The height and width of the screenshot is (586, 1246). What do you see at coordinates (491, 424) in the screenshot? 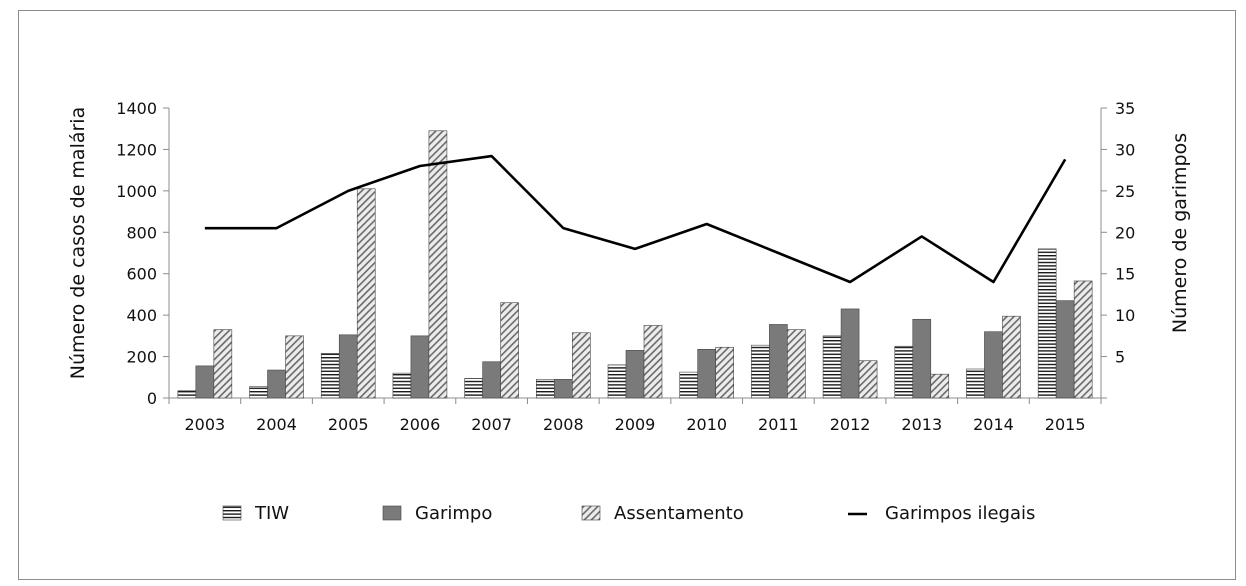
I see `x-tick-label: 2007` at bounding box center [491, 424].